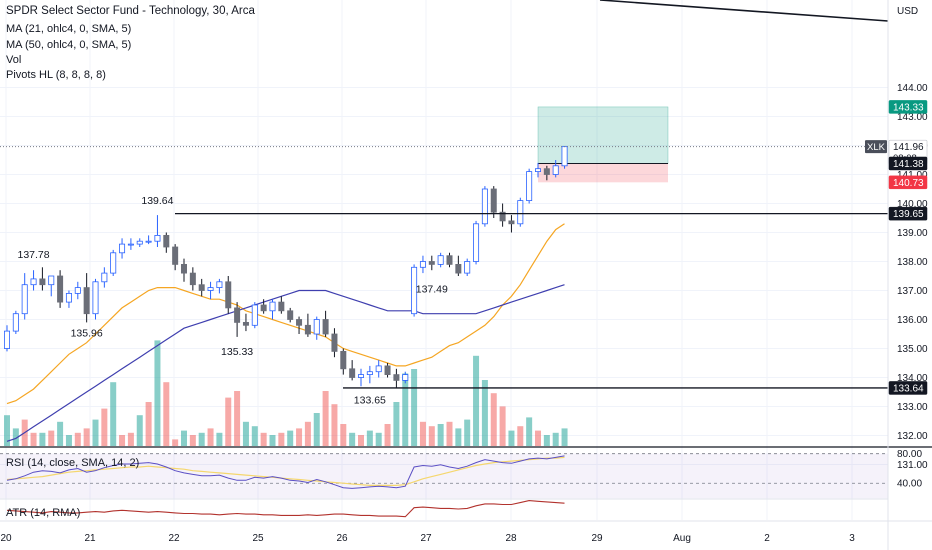 The height and width of the screenshot is (550, 932). I want to click on ma21-legend: MA (21, ohlc4, 0, SMA, 5), so click(69, 29).